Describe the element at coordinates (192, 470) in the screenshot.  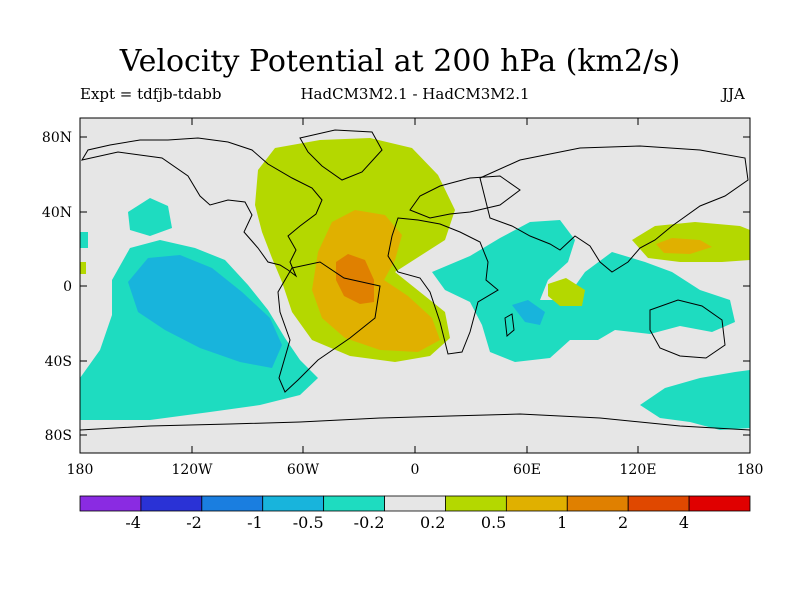
I see `x-tick-label: 120W` at that location.